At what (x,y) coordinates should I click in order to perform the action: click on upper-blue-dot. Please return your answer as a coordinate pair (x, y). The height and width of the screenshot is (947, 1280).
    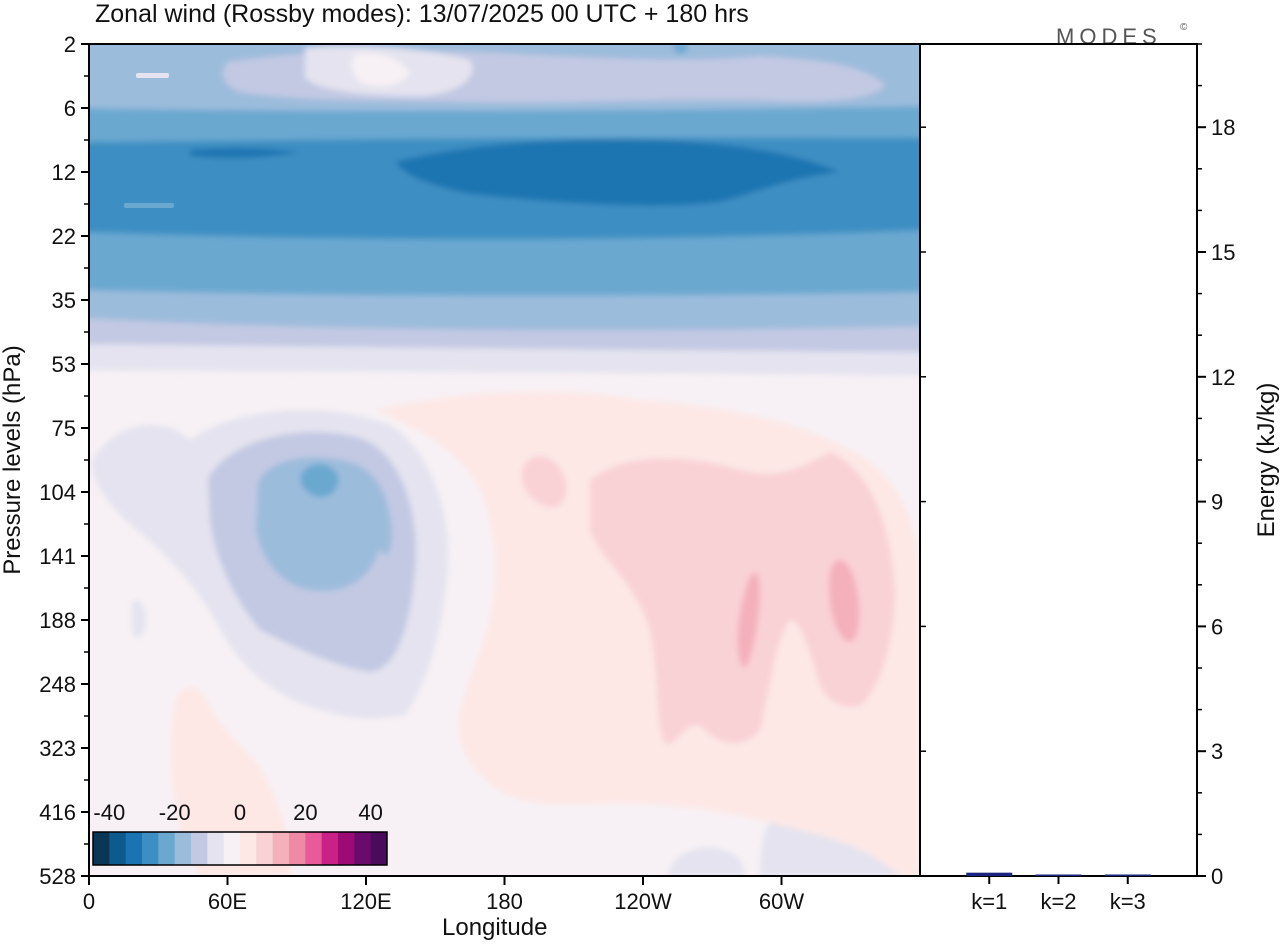
    Looking at the image, I should click on (680, 49).